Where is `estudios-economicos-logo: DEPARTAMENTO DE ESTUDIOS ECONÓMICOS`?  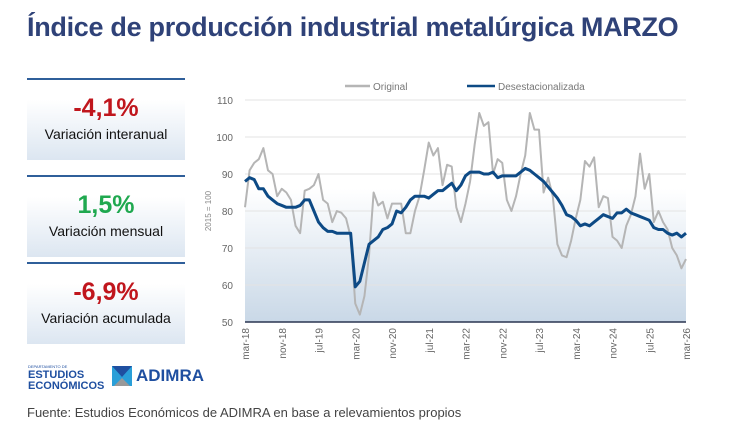 estudios-economicos-logo: DEPARTAMENTO DE ESTUDIOS ECONÓMICOS is located at coordinates (66, 378).